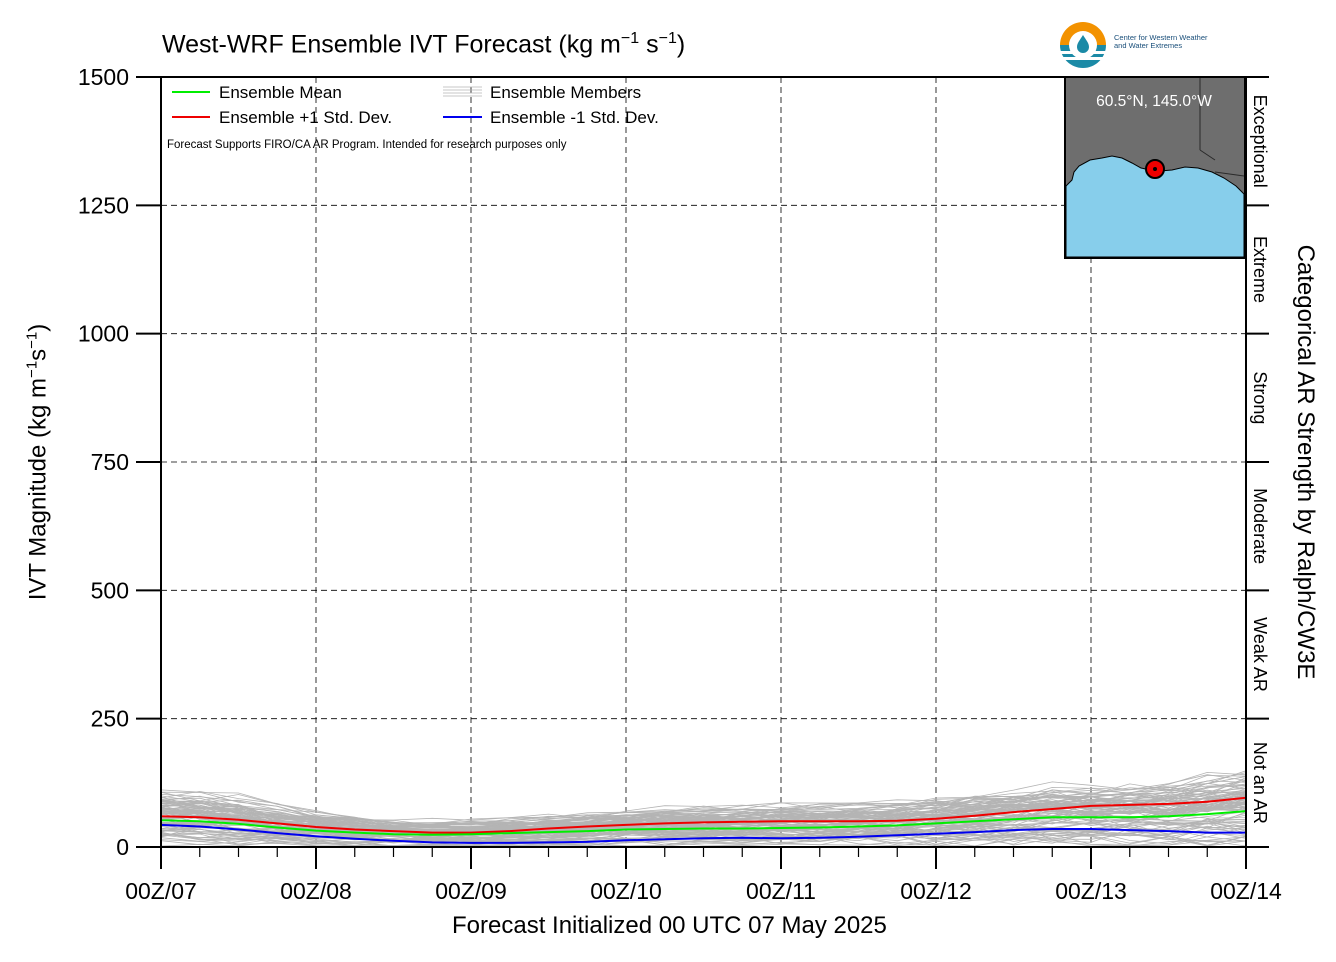  I want to click on y-axis-label: IVT Magnitude (kg m−1s−1), so click(37, 462).